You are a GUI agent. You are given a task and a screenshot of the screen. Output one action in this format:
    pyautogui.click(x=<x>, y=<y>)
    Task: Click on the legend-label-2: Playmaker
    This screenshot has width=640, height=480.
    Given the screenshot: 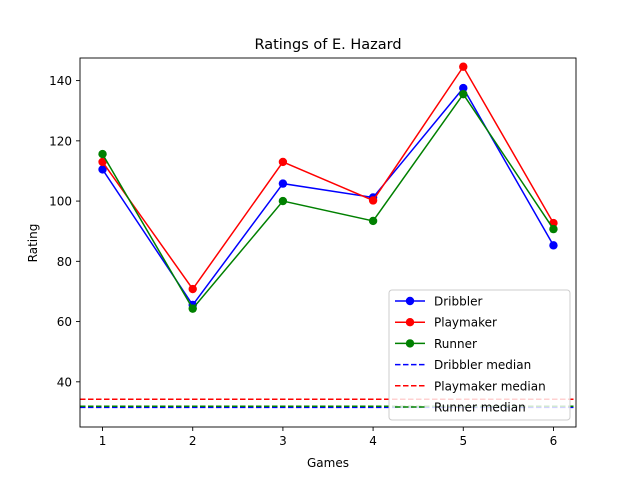 What is the action you would take?
    pyautogui.click(x=465, y=323)
    